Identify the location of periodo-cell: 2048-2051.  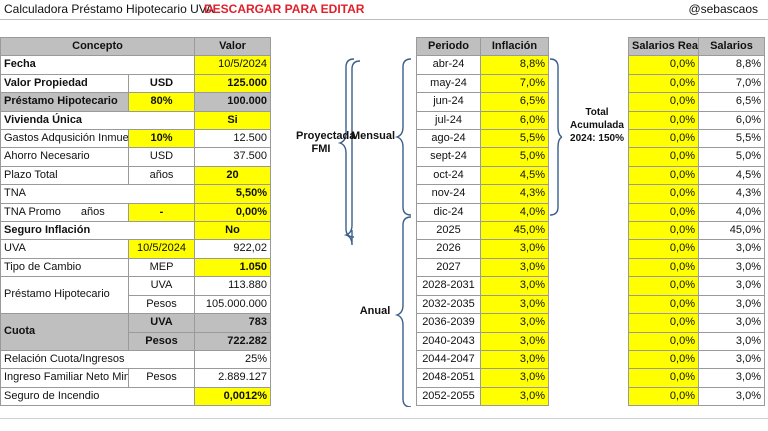
(448, 378).